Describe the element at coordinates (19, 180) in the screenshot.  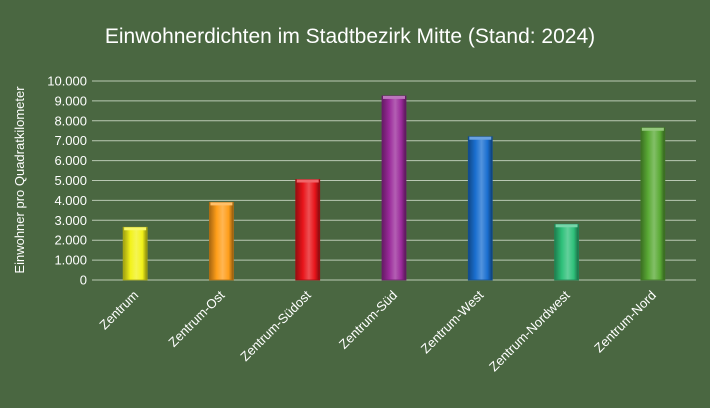
I see `y-axis-label: Einwohner pro Quadratkilometer` at that location.